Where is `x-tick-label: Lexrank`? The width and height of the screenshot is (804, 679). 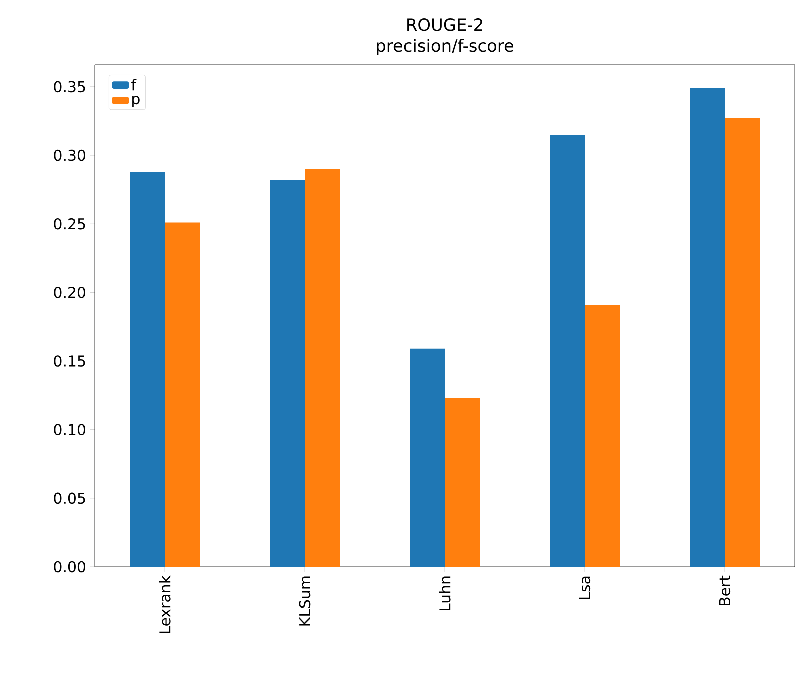
x-tick-label: Lexrank is located at coordinates (165, 605).